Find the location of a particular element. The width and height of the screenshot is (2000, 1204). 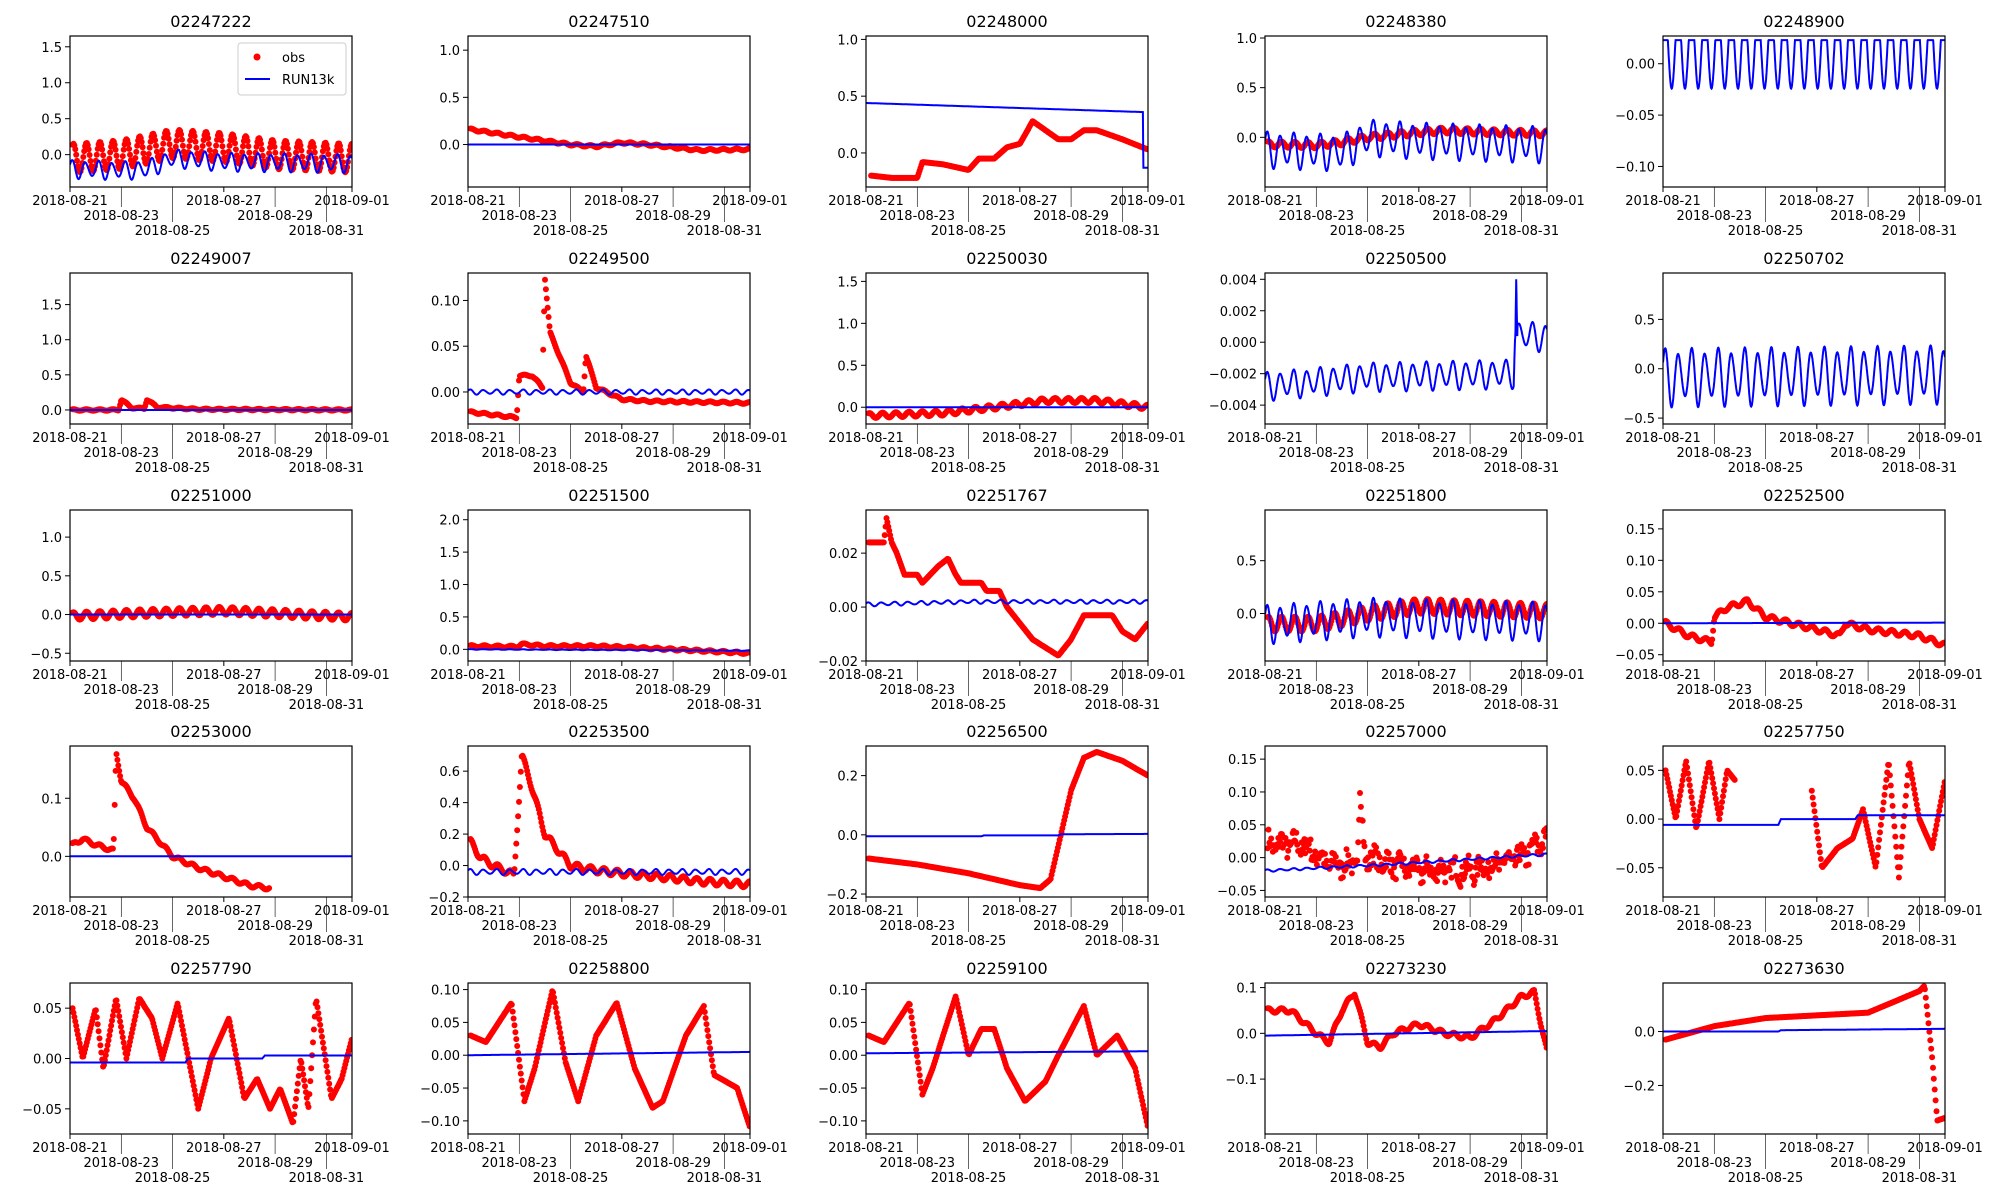

subplot-title: 02251000 is located at coordinates (210, 495).